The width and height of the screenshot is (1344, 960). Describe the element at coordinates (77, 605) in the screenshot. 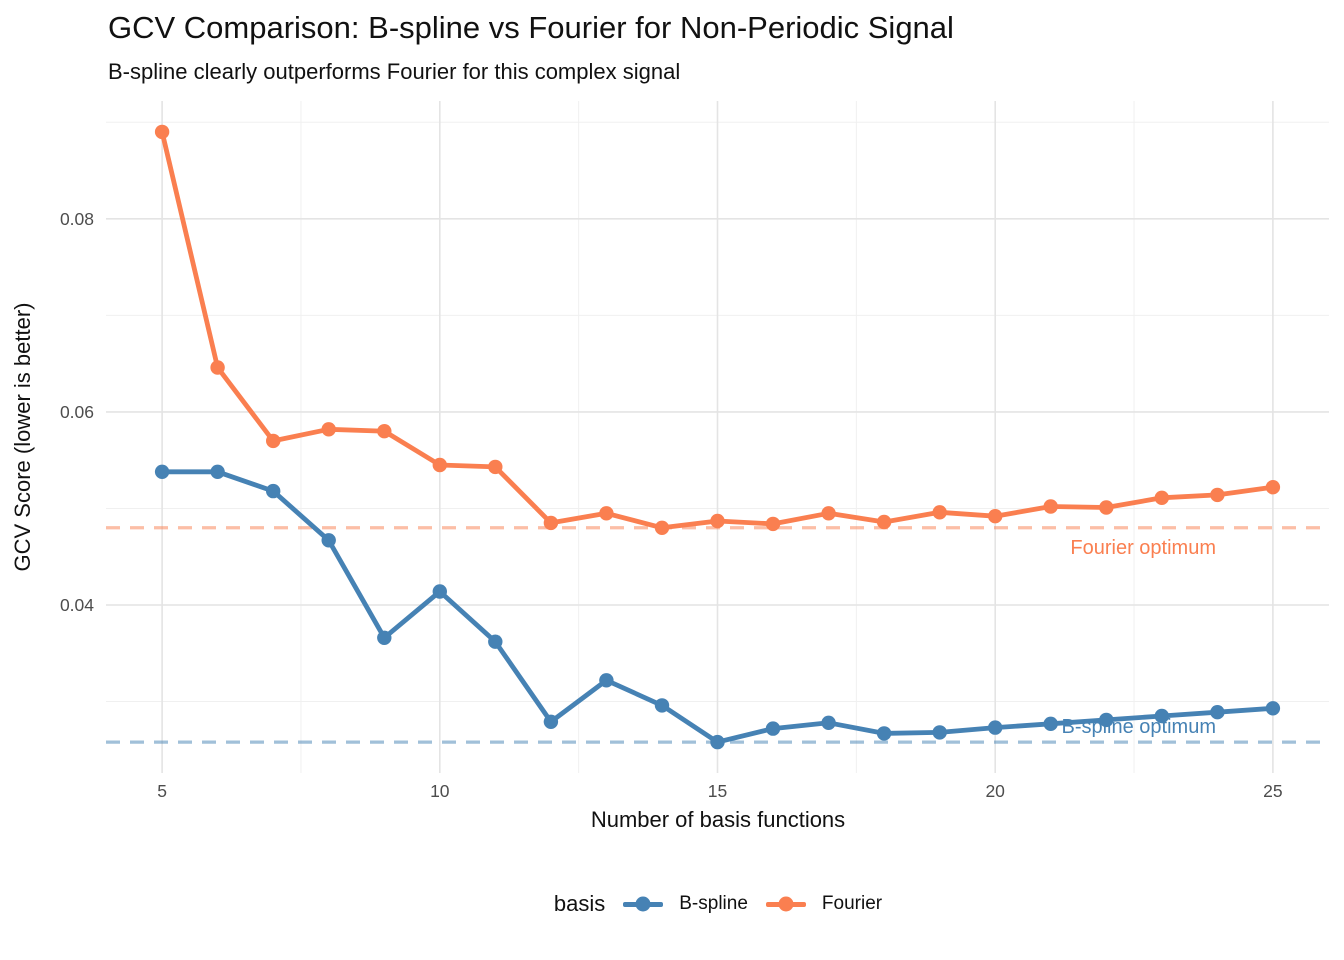

I see `y-tick-label: 0.04` at that location.